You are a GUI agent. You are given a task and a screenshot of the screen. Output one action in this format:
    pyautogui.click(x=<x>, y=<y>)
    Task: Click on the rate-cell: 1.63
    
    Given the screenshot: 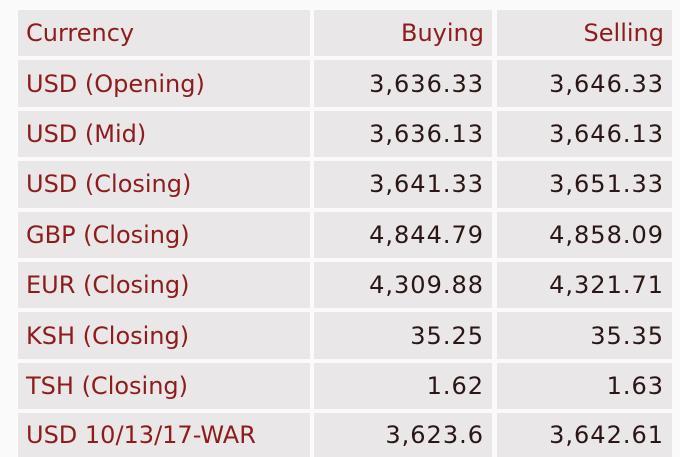 What is the action you would take?
    pyautogui.click(x=584, y=386)
    